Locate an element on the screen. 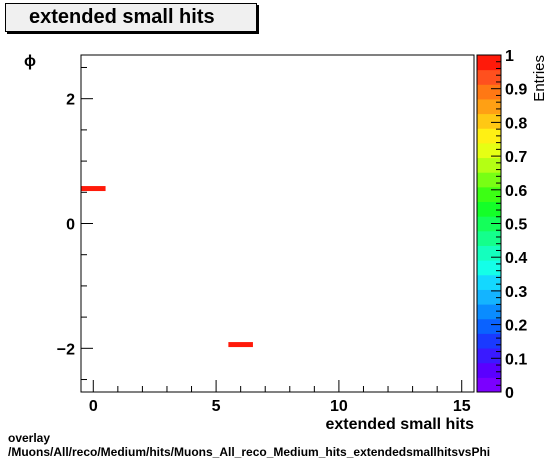 This screenshot has width=546, height=462. y-axis-title: ϕ is located at coordinates (30, 61).